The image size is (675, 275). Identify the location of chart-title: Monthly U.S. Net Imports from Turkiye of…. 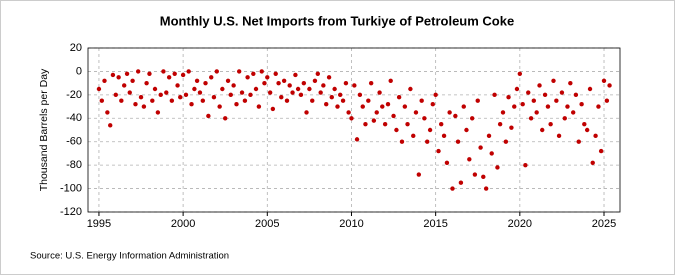
(337, 20).